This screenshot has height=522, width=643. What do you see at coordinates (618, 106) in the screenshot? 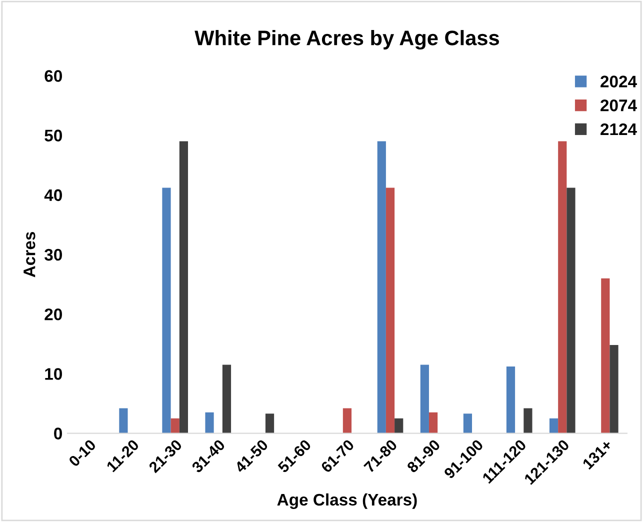
I see `legend-label: 2074` at bounding box center [618, 106].